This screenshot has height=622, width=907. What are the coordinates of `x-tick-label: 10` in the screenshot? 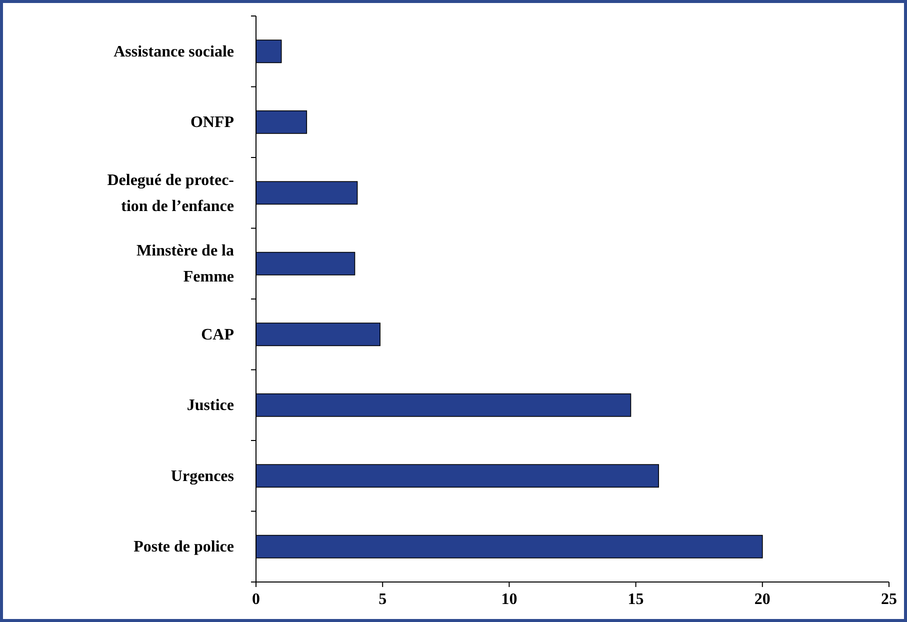 It's located at (509, 599).